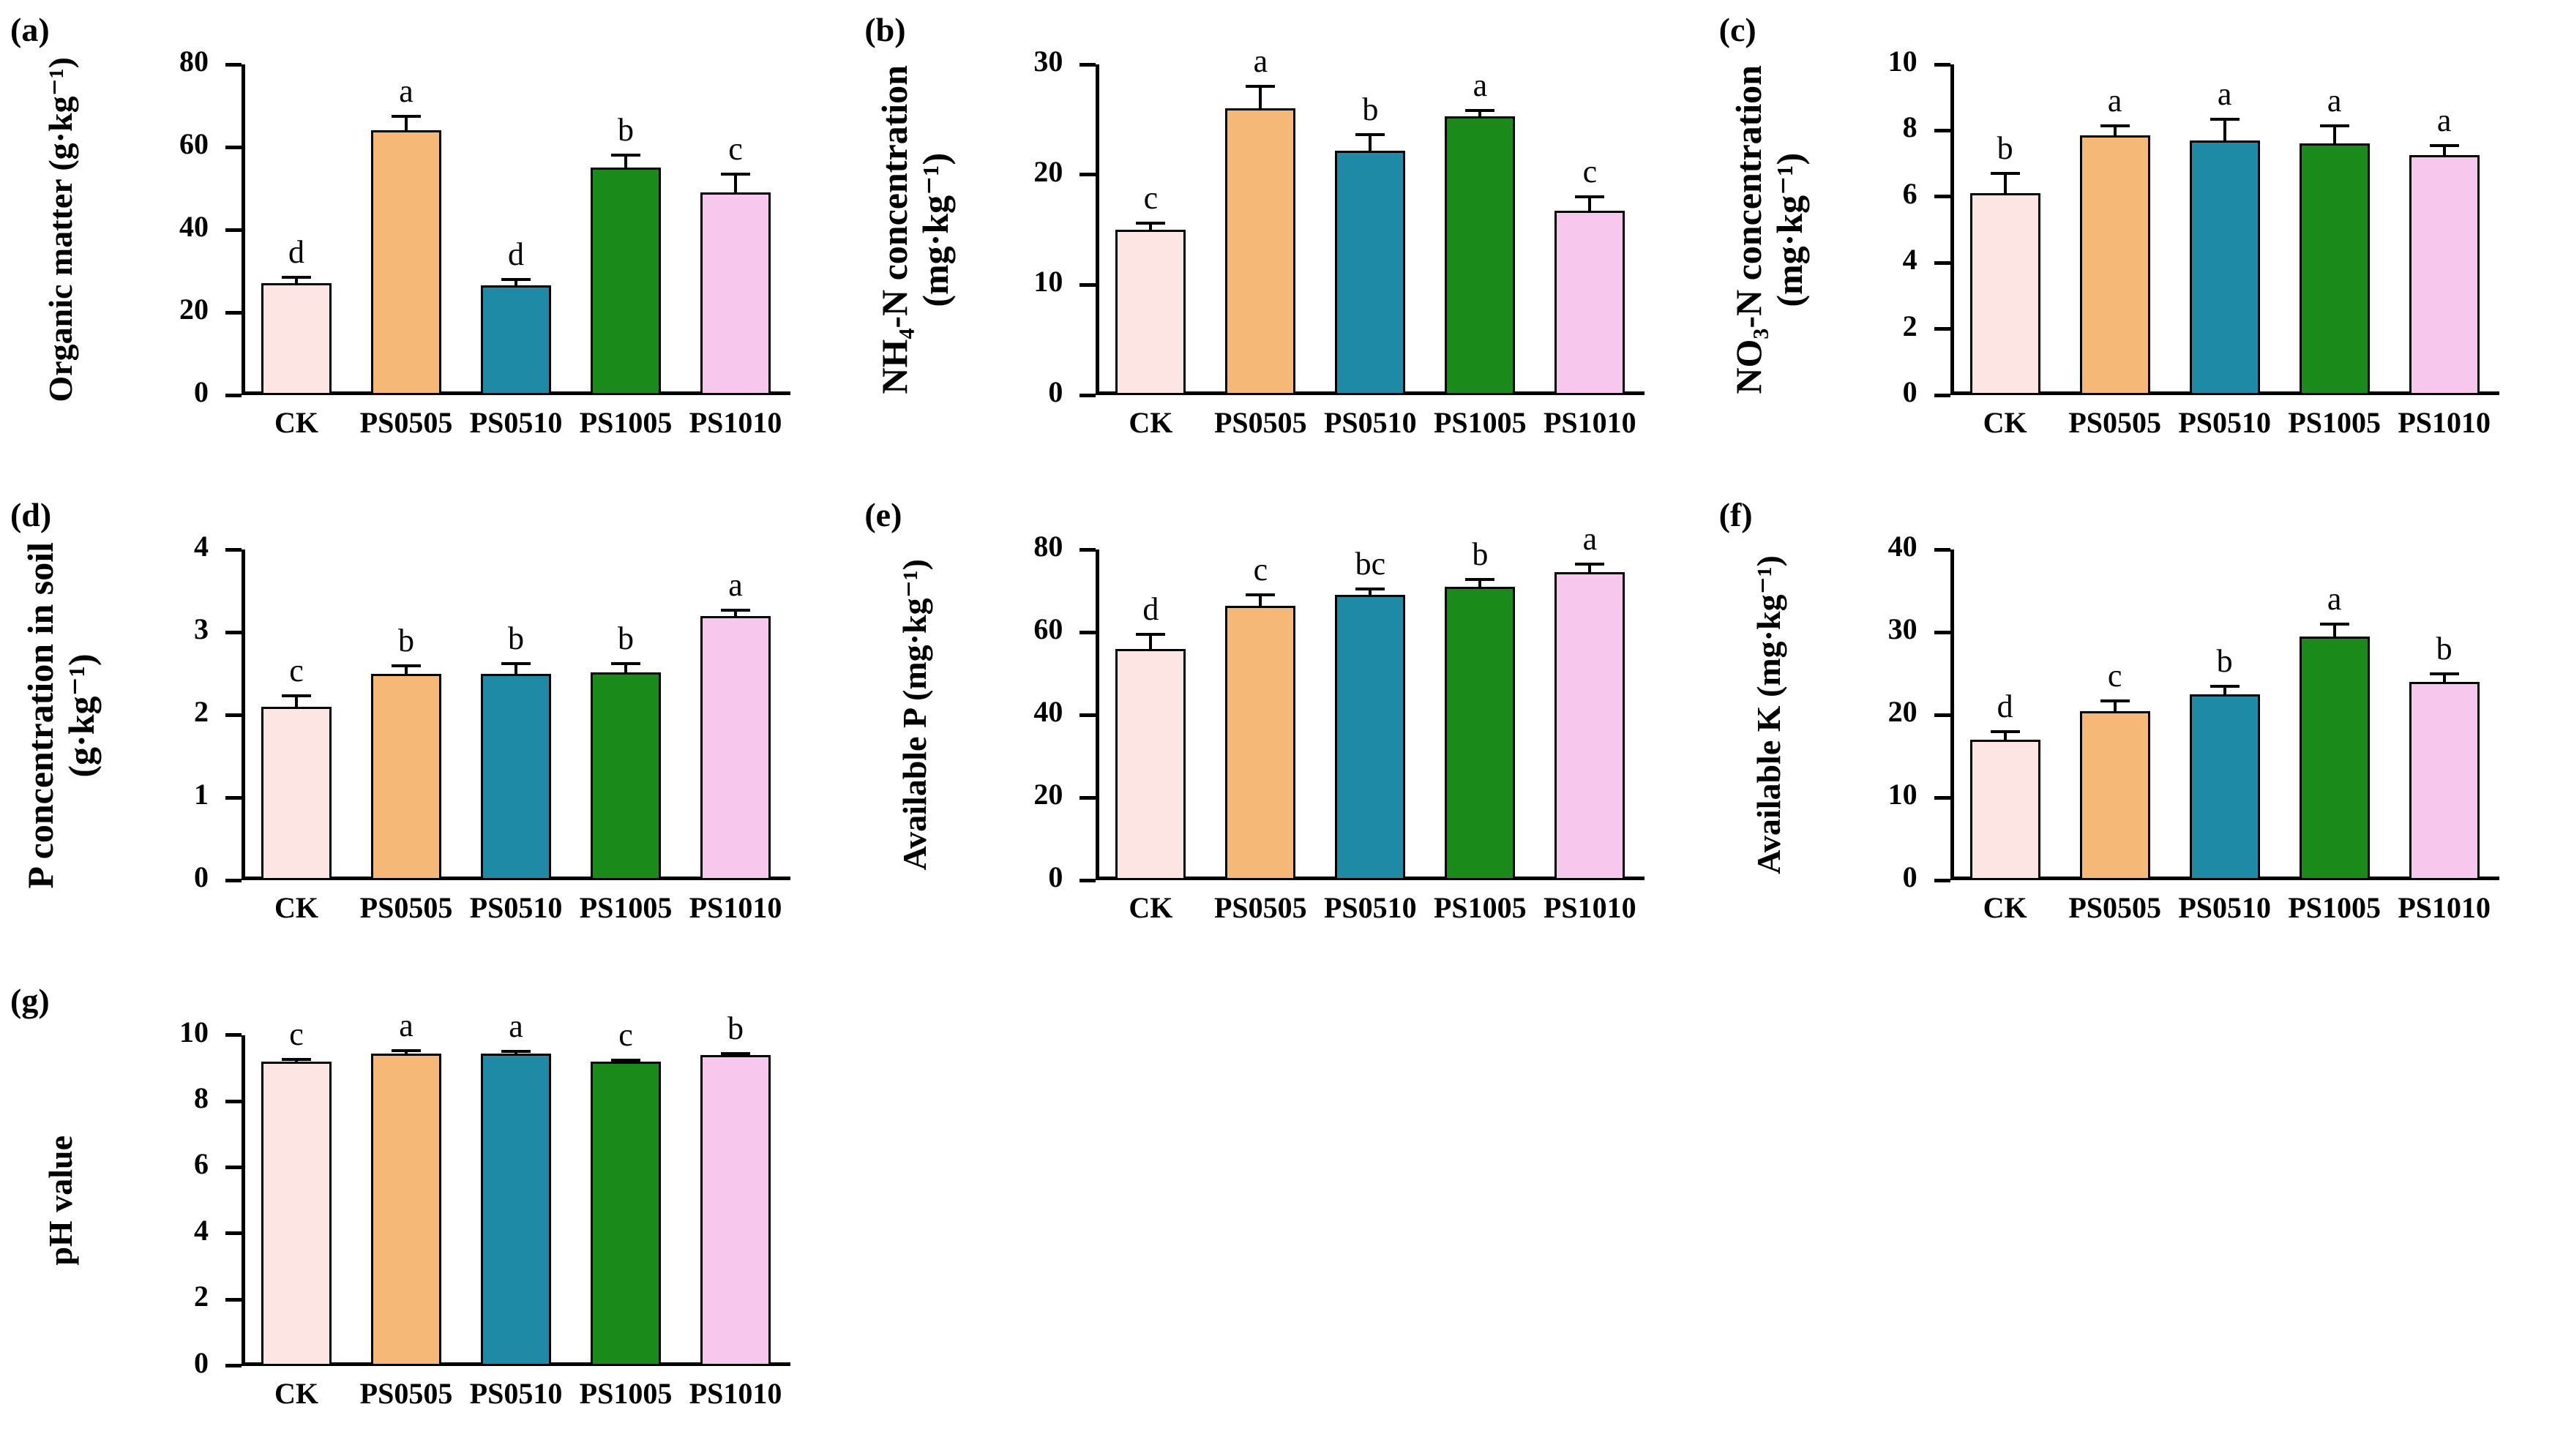 This screenshot has width=2563, height=1456. I want to click on y-axis-title-text: NO₃-N concentration (mg·kg⁻¹), so click(1769, 229).